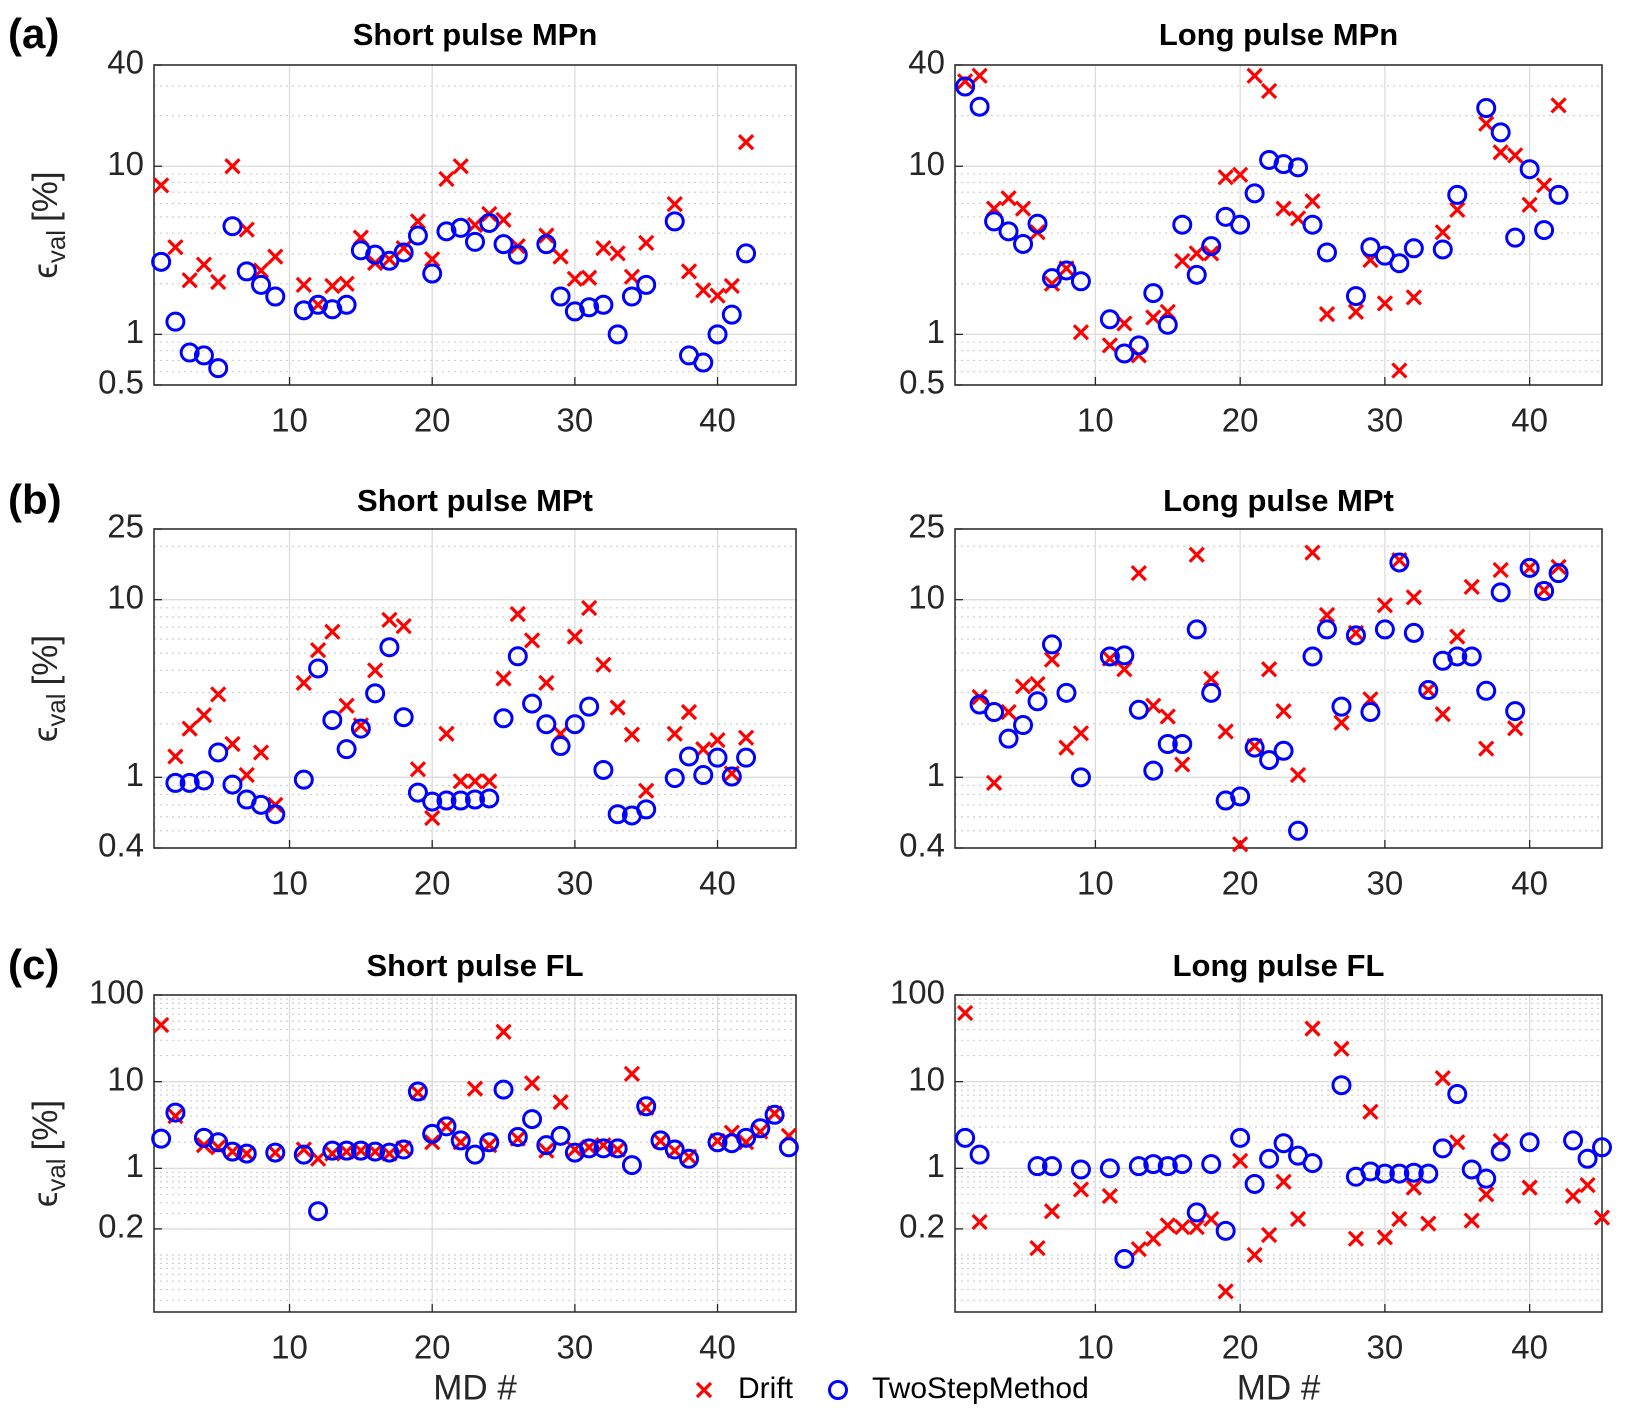 This screenshot has width=1634, height=1413. Describe the element at coordinates (892, 1388) in the screenshot. I see `legend: Drift TwoStepMethod` at that location.